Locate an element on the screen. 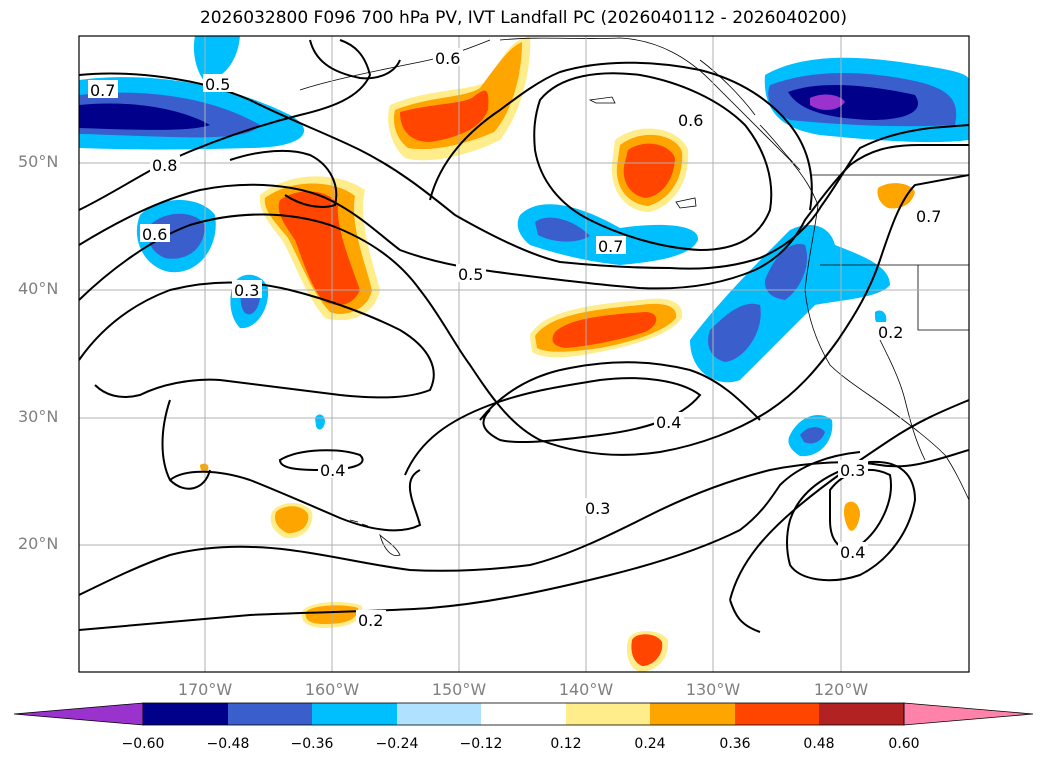  lat-label: 30°N is located at coordinates (38, 416).